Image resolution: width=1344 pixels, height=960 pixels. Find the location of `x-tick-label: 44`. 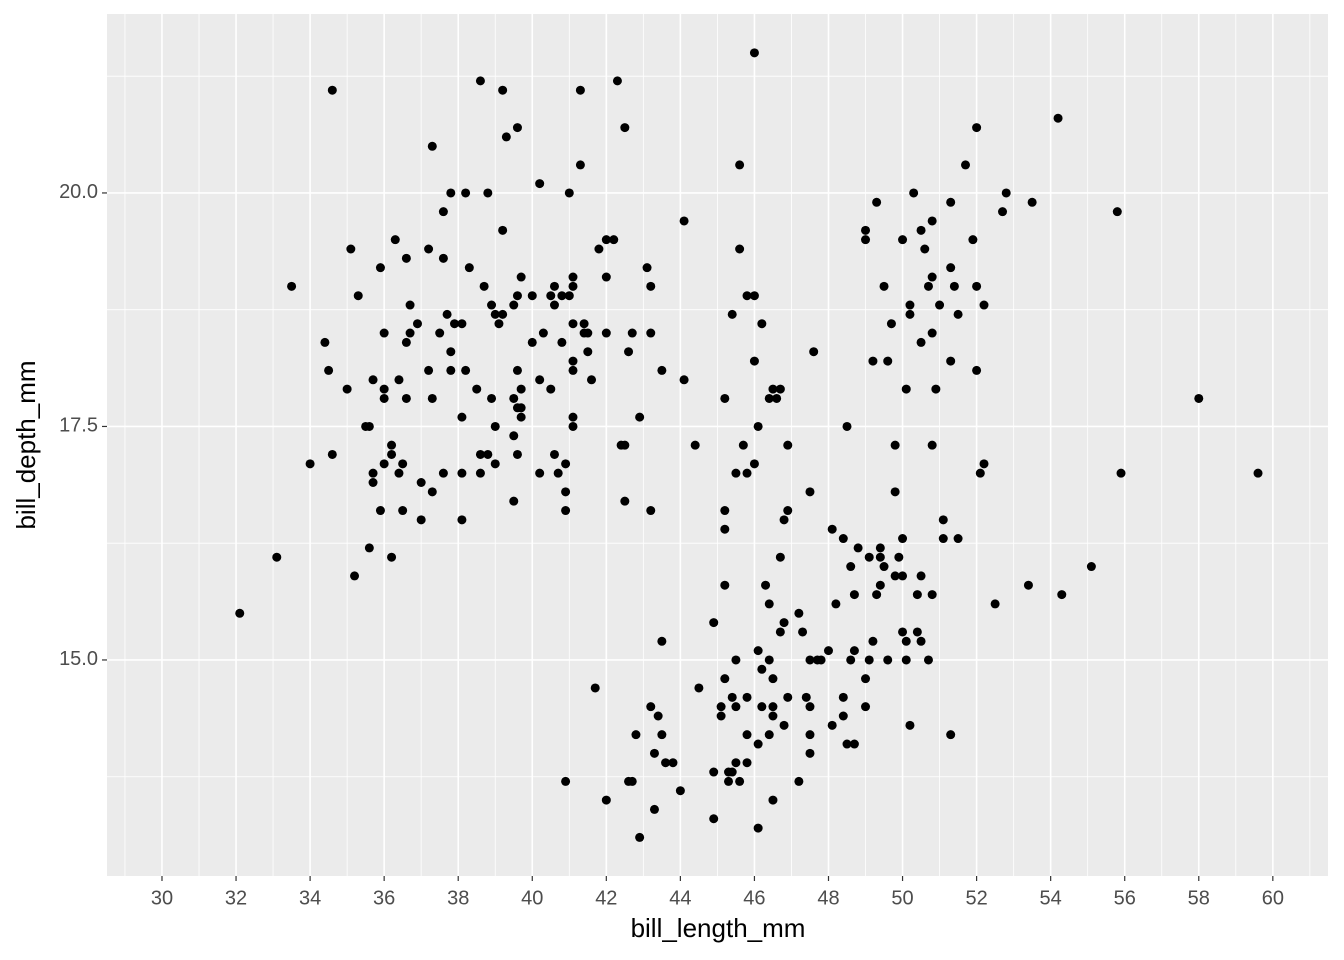

x-tick-label: 44 is located at coordinates (680, 898).